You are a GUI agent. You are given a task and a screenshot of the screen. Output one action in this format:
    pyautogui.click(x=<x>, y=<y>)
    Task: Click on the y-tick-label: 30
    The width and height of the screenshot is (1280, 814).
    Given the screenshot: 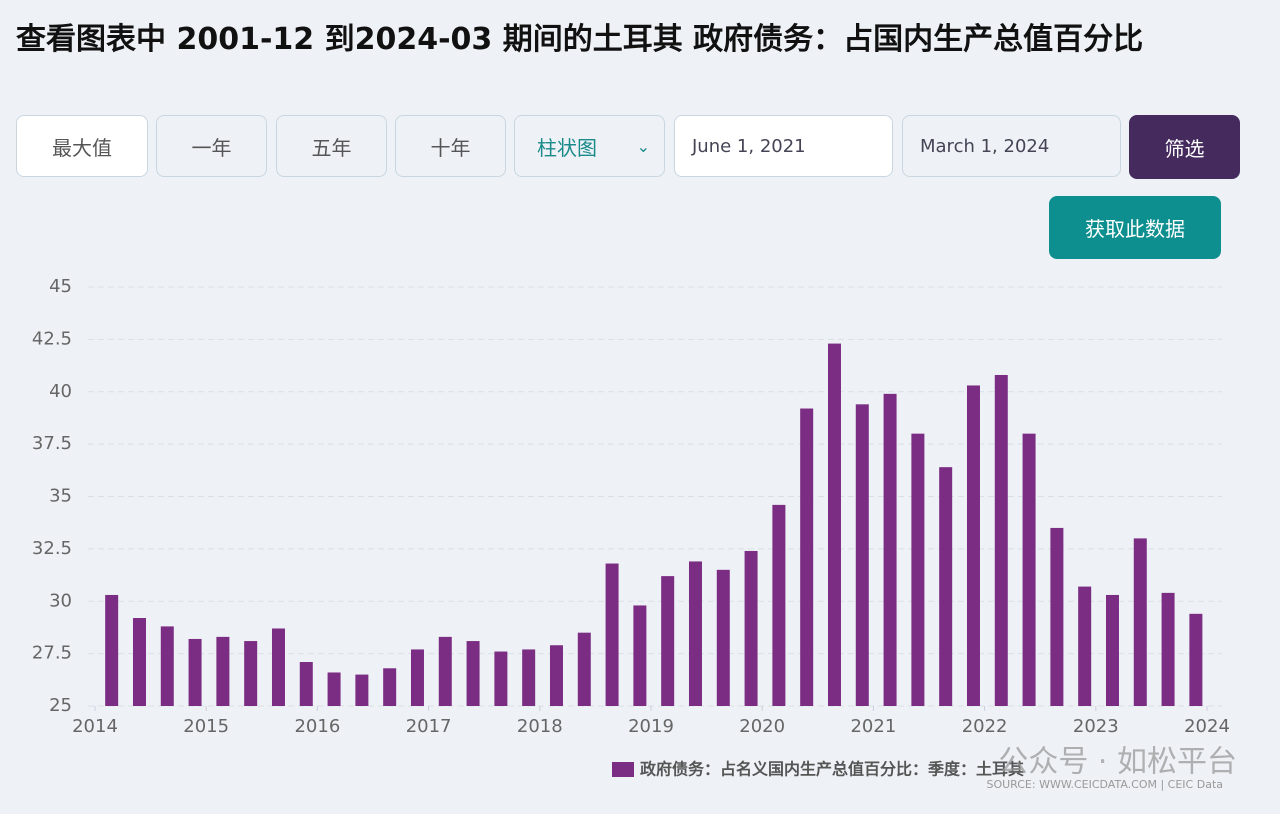 What is the action you would take?
    pyautogui.click(x=60, y=600)
    